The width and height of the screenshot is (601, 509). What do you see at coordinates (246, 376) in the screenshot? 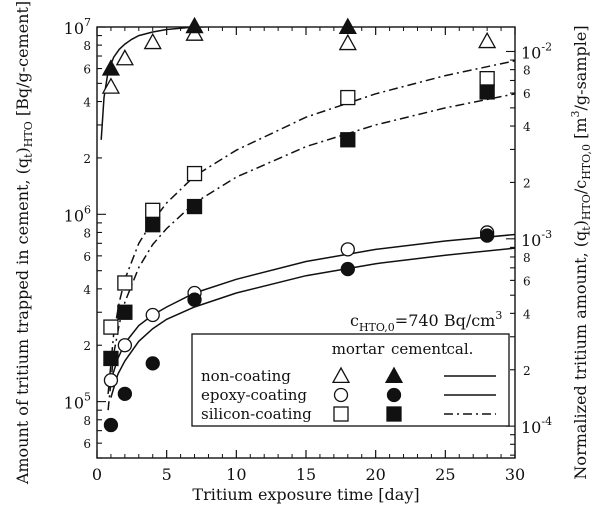
I see `legend-label: non-coating` at bounding box center [246, 376].